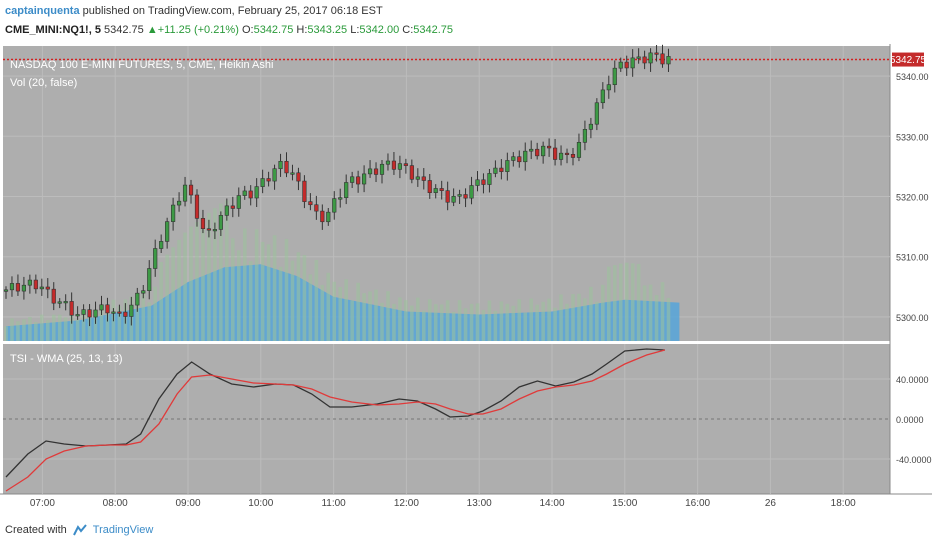 This screenshot has width=932, height=550. Describe the element at coordinates (624, 503) in the screenshot. I see `time-tick-label: 15:00` at that location.